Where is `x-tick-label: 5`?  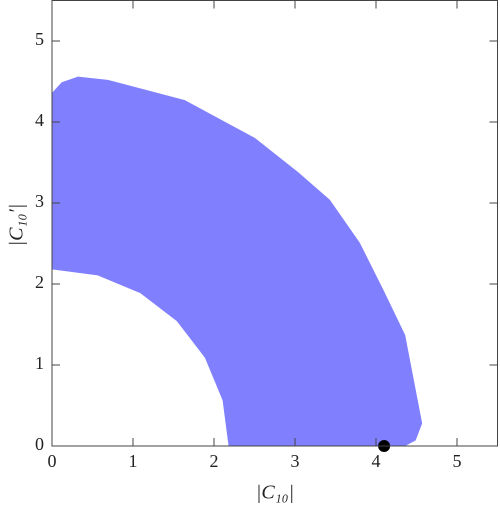 x-tick-label: 5 is located at coordinates (457, 461).